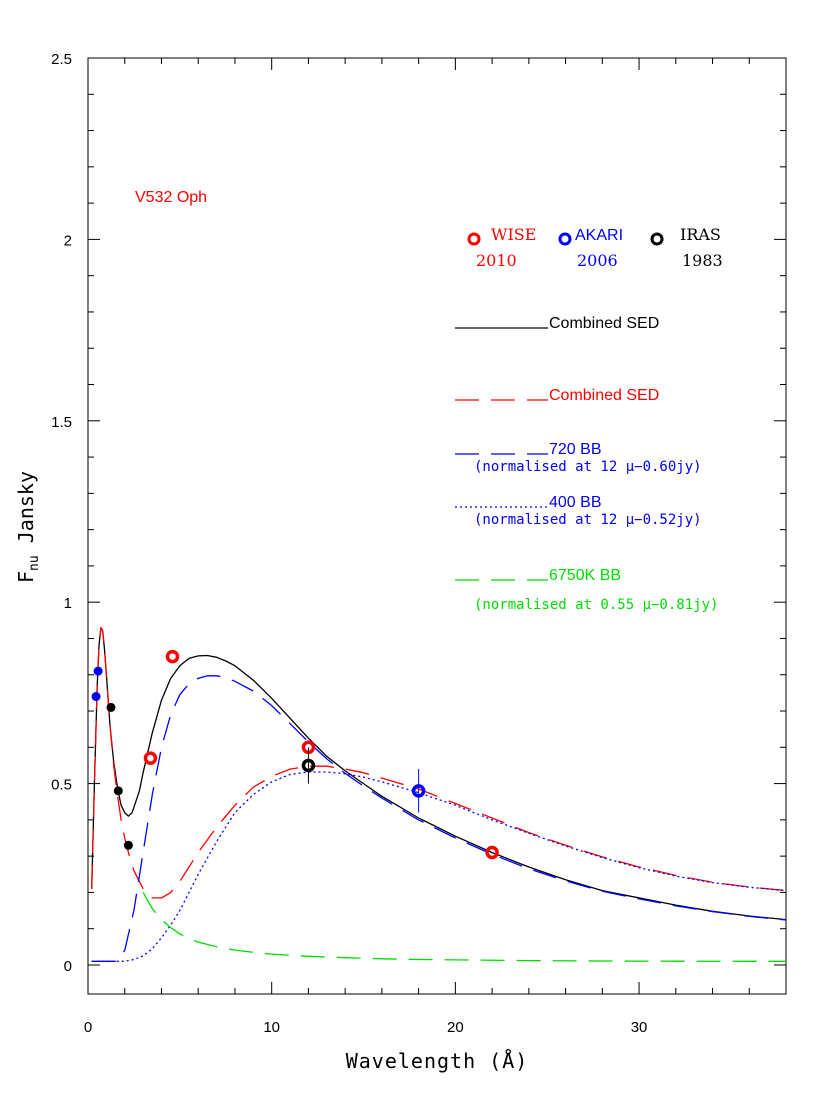 Image resolution: width=830 pixels, height=1106 pixels. What do you see at coordinates (700, 234) in the screenshot?
I see `legend-iras-name: IRAS` at bounding box center [700, 234].